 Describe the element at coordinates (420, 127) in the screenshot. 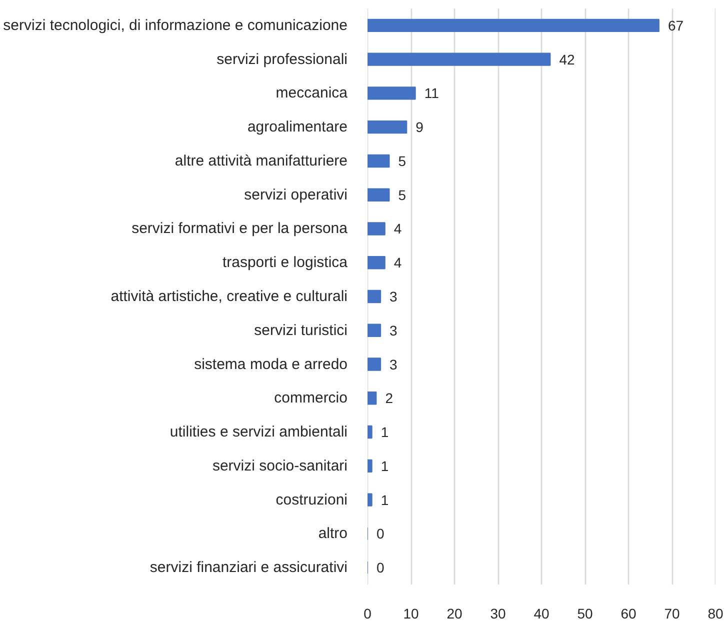

I see `data-label: 9` at that location.